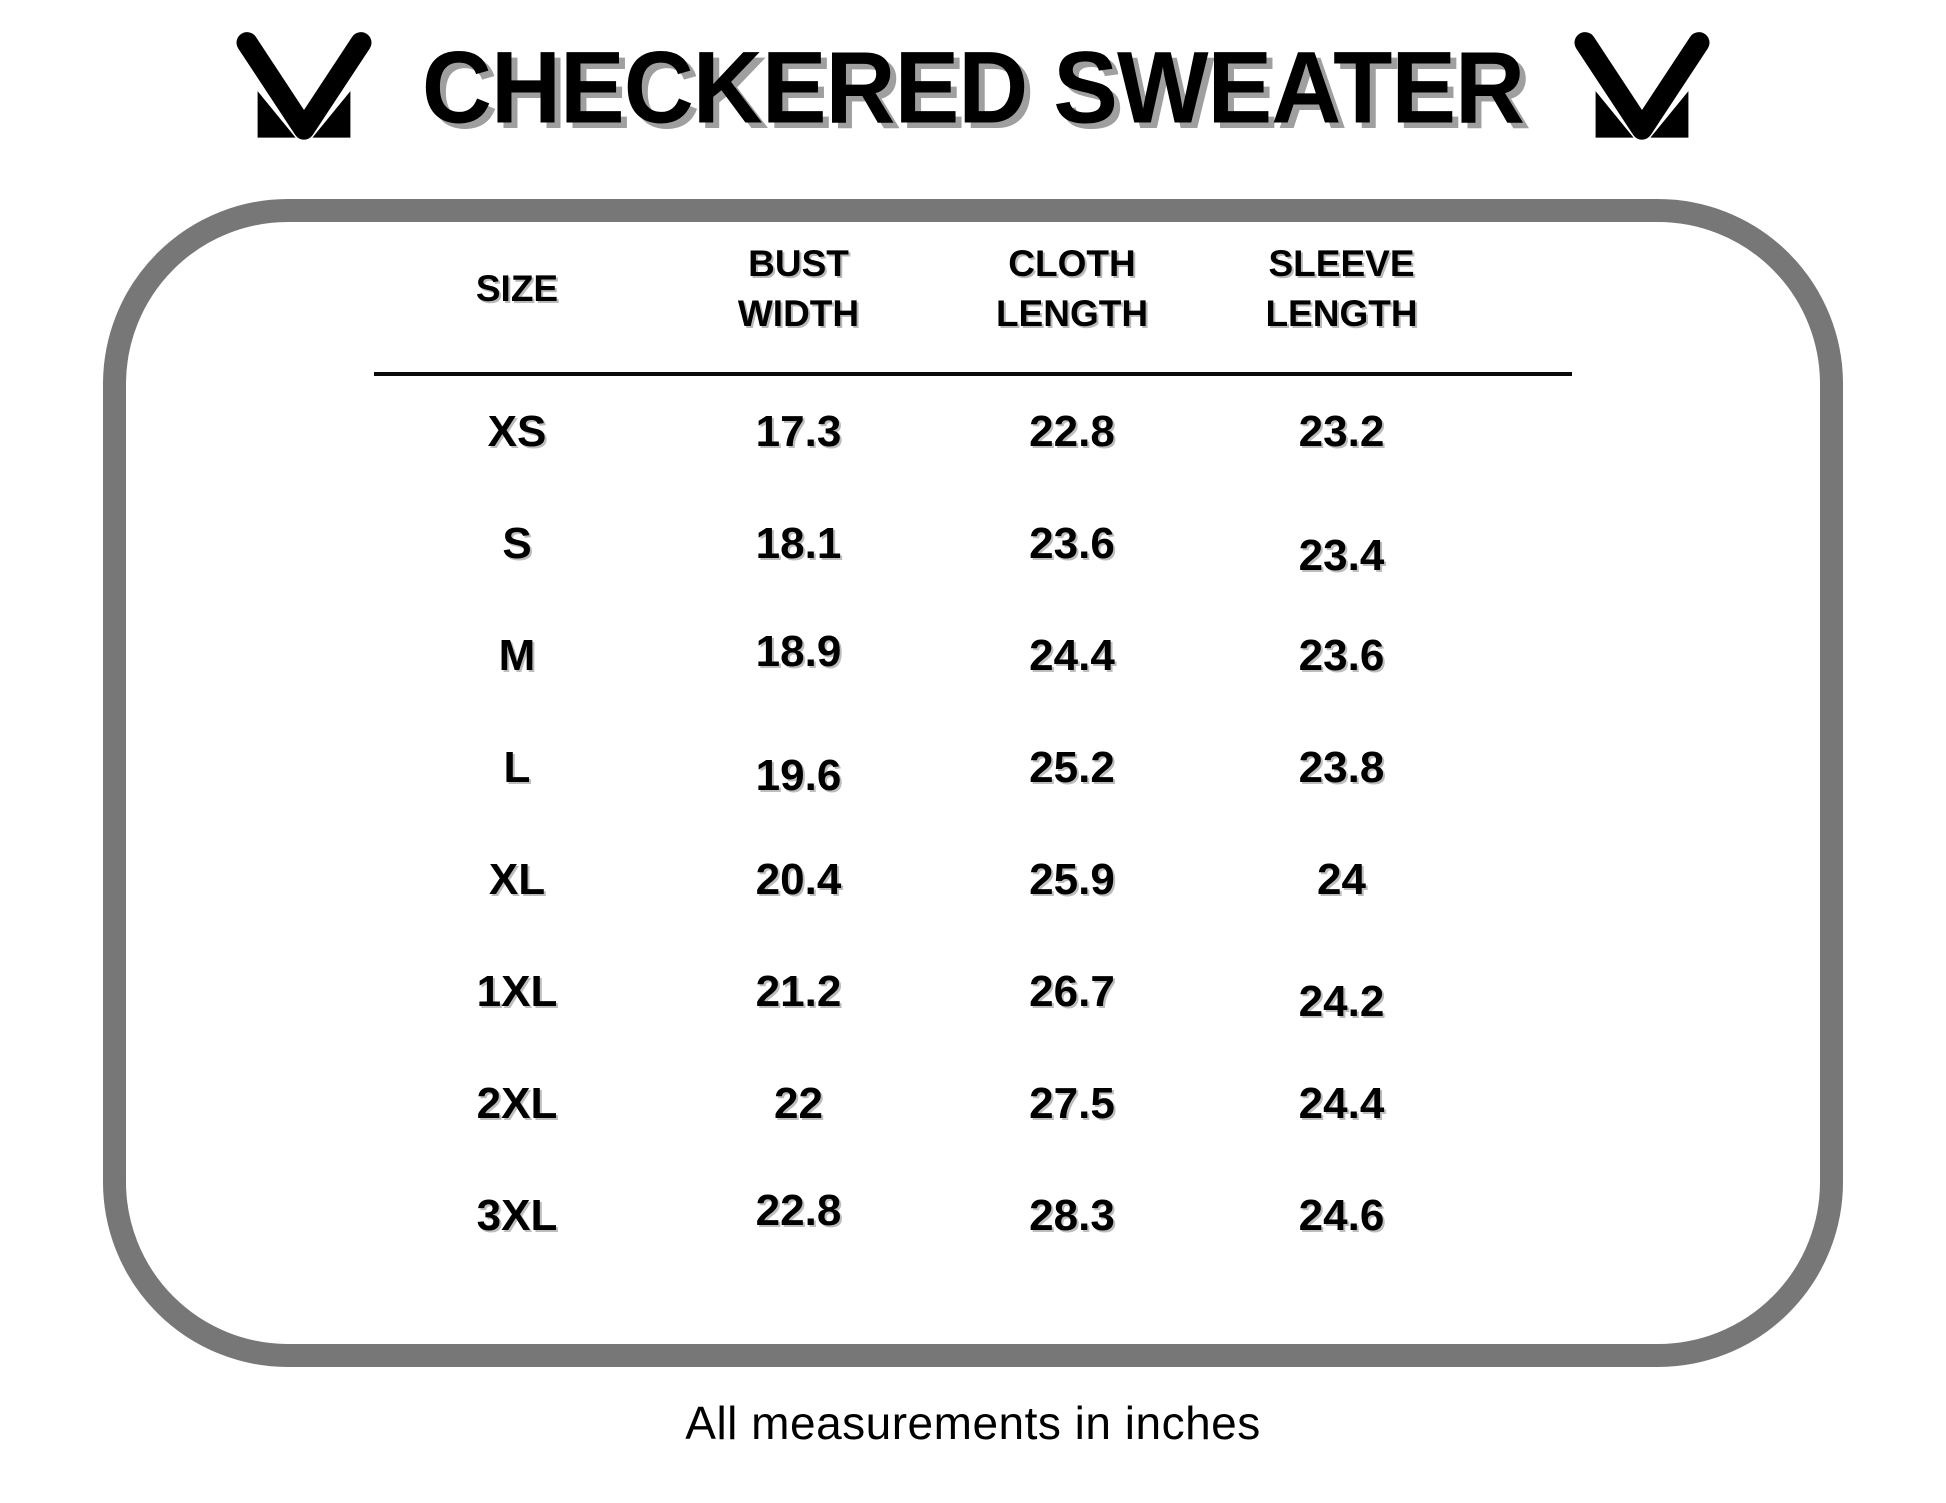 The width and height of the screenshot is (1946, 1503). Describe the element at coordinates (798, 879) in the screenshot. I see `measurement-cell: 20.4` at that location.